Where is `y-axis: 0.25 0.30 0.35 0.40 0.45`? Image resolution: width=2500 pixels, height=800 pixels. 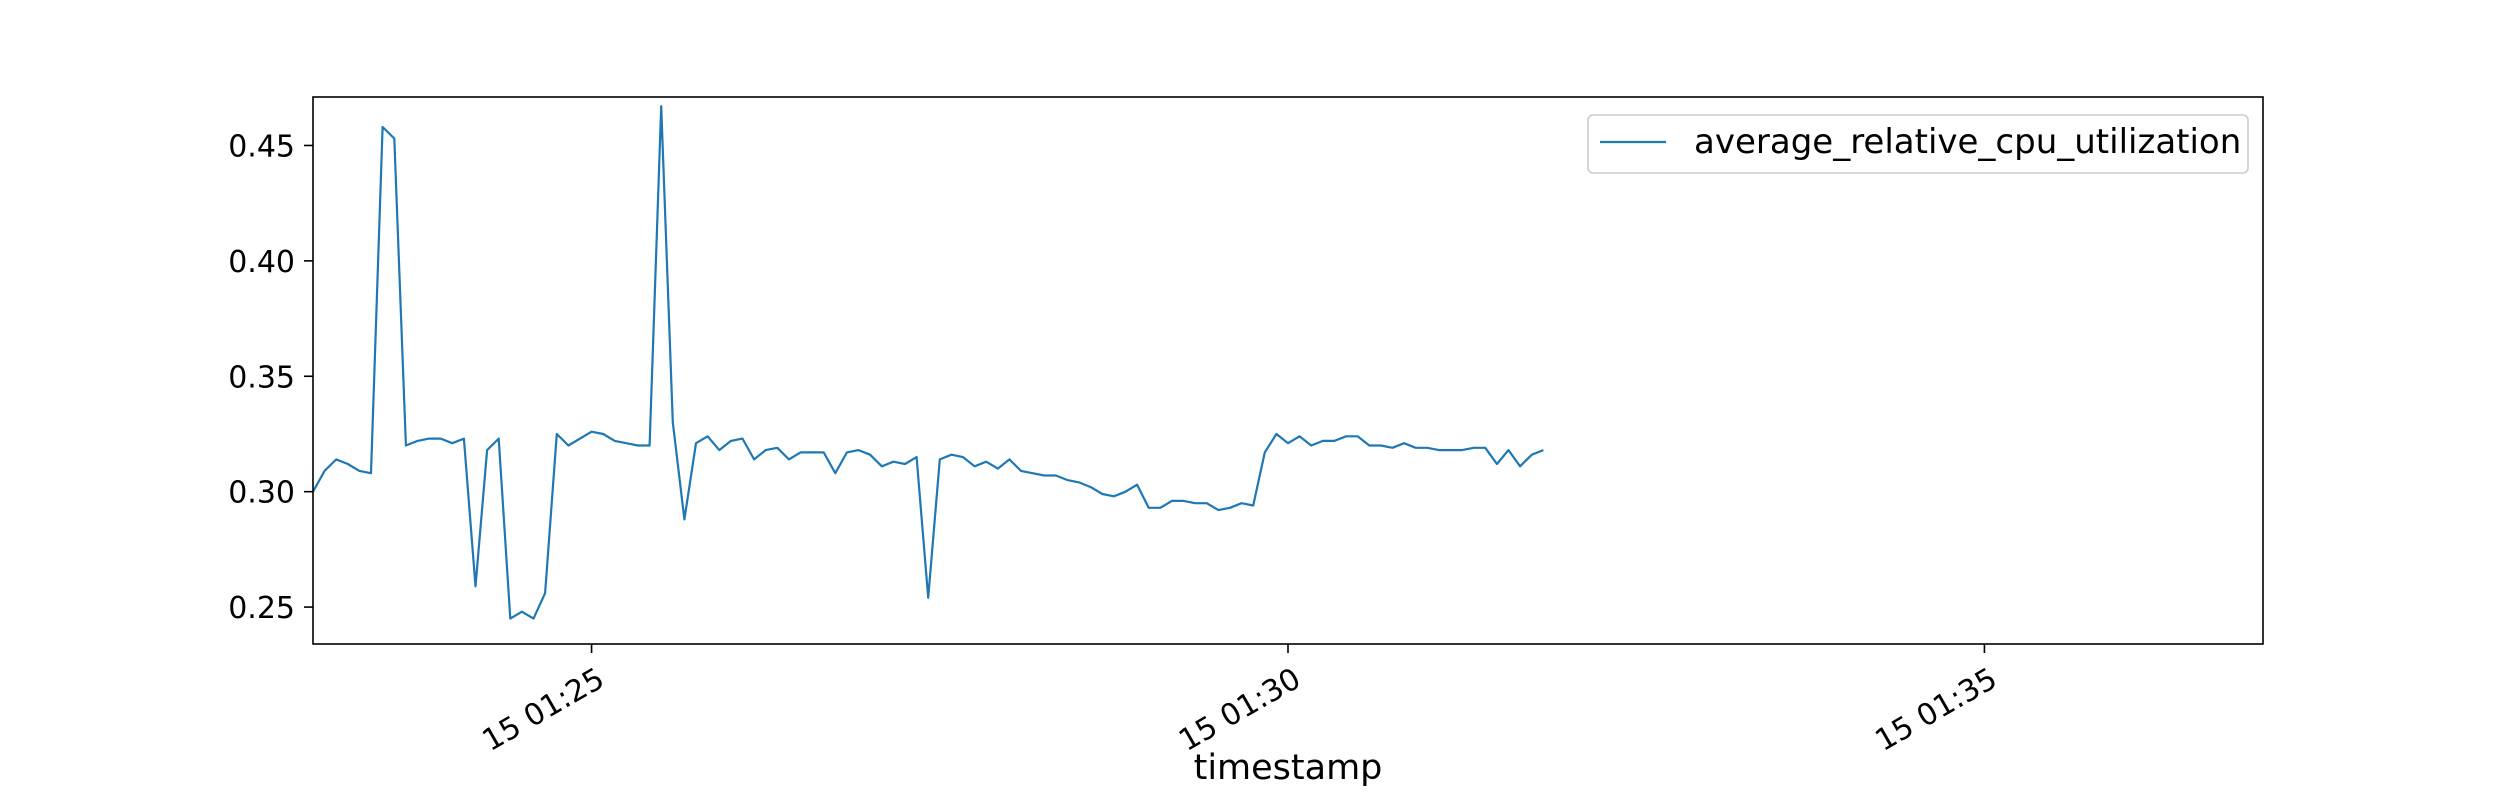
y-axis: 0.25 0.30 0.35 0.40 0.45 is located at coordinates (270, 377).